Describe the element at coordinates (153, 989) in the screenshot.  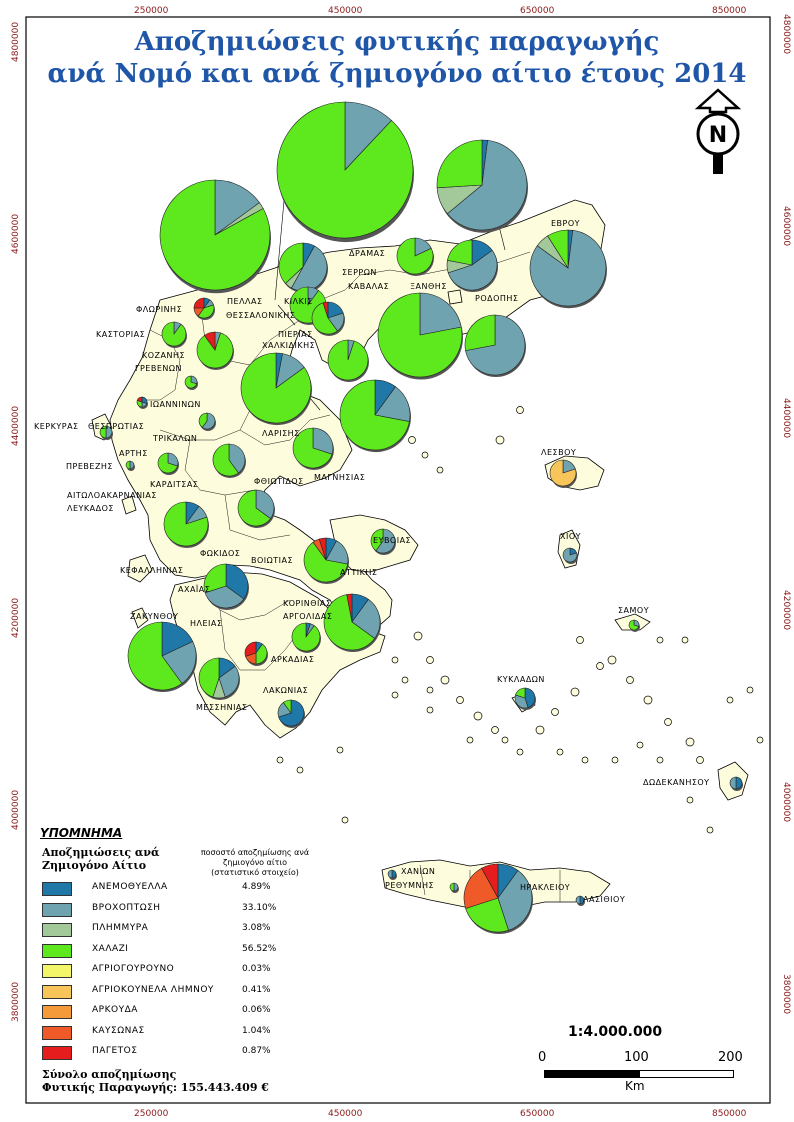
I see `legend-row-label: ΑΓΡΙΟΚΟΥΝΕΛΑ ΛΗΜΝΟΥ` at that location.